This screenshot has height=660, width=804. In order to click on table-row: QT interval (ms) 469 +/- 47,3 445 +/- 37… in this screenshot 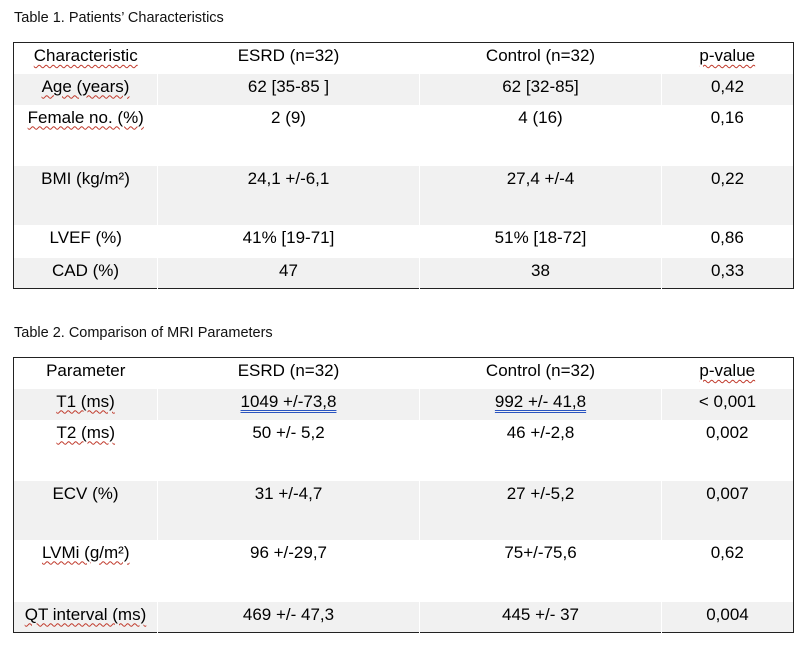, I will do `click(403, 617)`.